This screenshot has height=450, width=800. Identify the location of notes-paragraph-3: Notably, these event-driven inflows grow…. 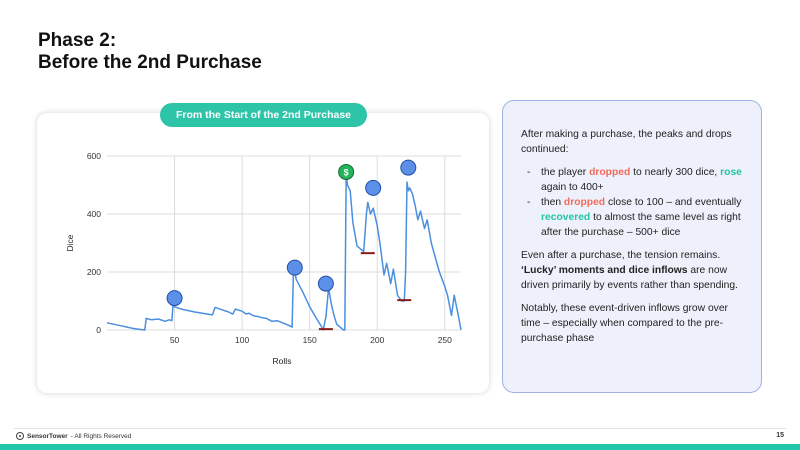
(624, 323).